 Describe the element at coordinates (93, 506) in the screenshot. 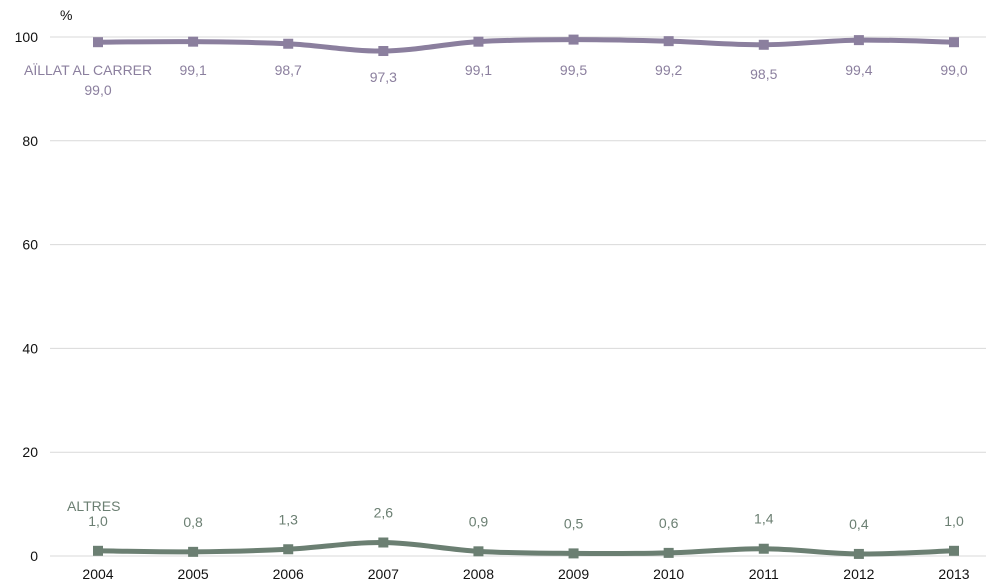

I see `series-name-label: ALTRES` at that location.